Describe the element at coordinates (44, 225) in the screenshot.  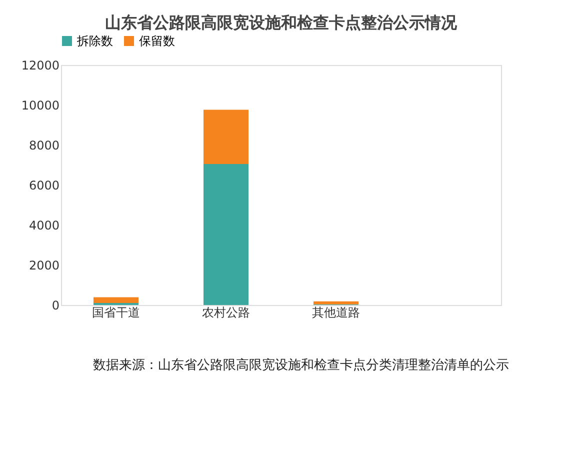
I see `y-tick-label: 4000` at that location.